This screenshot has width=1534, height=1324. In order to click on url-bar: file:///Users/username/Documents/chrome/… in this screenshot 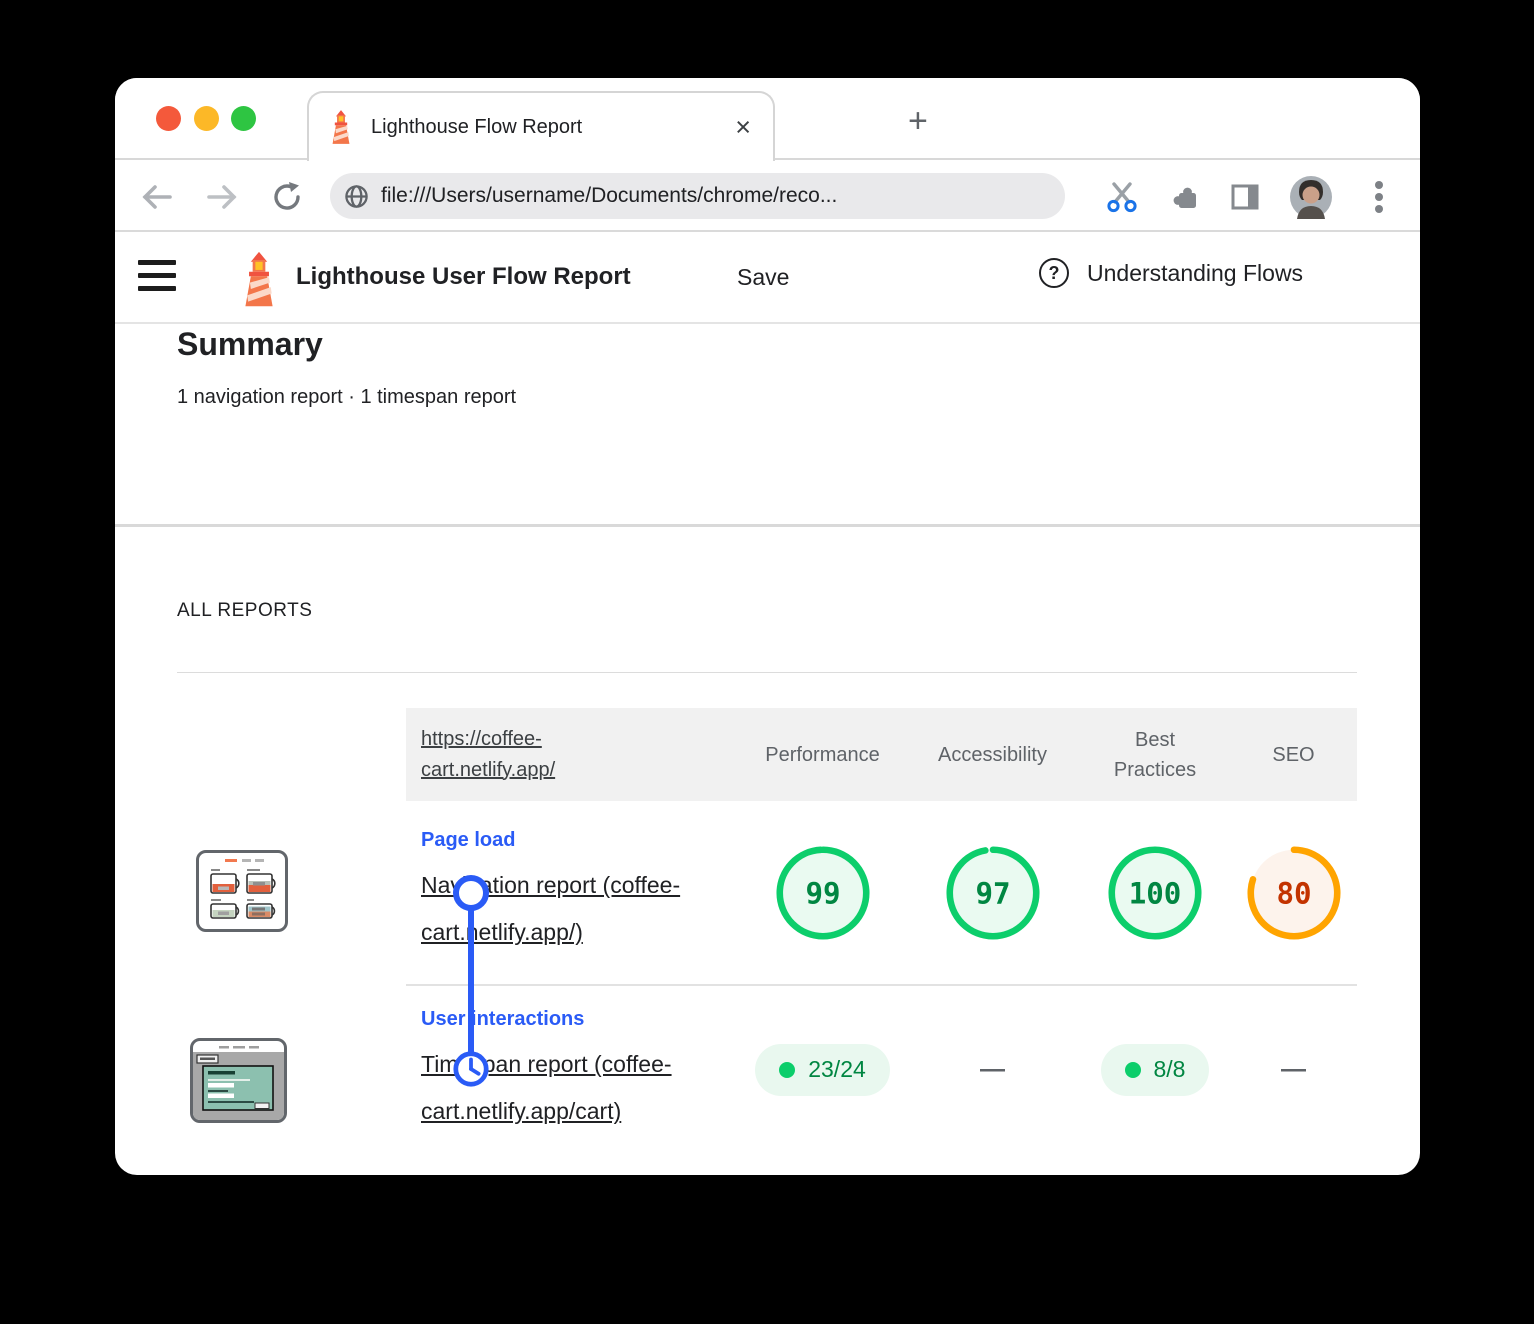, I will do `click(697, 196)`.